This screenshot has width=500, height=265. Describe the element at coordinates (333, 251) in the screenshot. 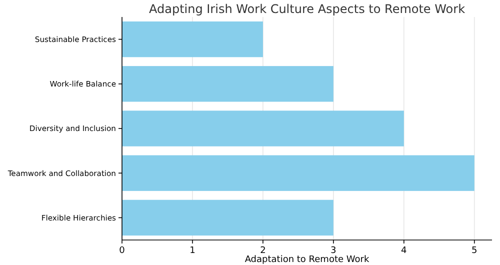

I see `x-tick-label: 3` at that location.